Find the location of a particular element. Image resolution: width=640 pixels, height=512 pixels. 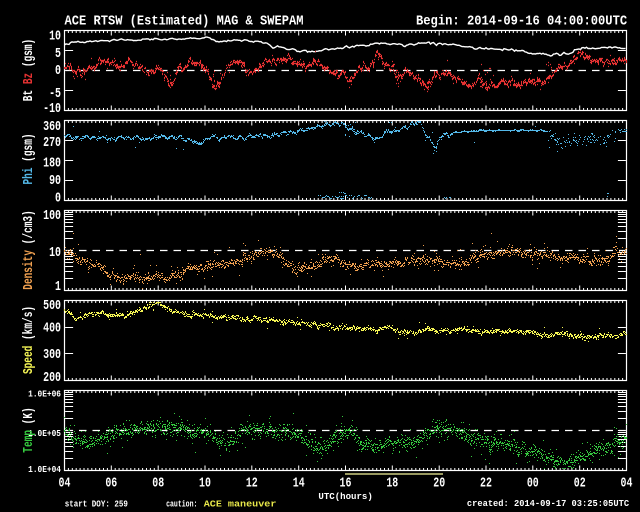

svg-text: 1.0E+05 is located at coordinates (44, 433).